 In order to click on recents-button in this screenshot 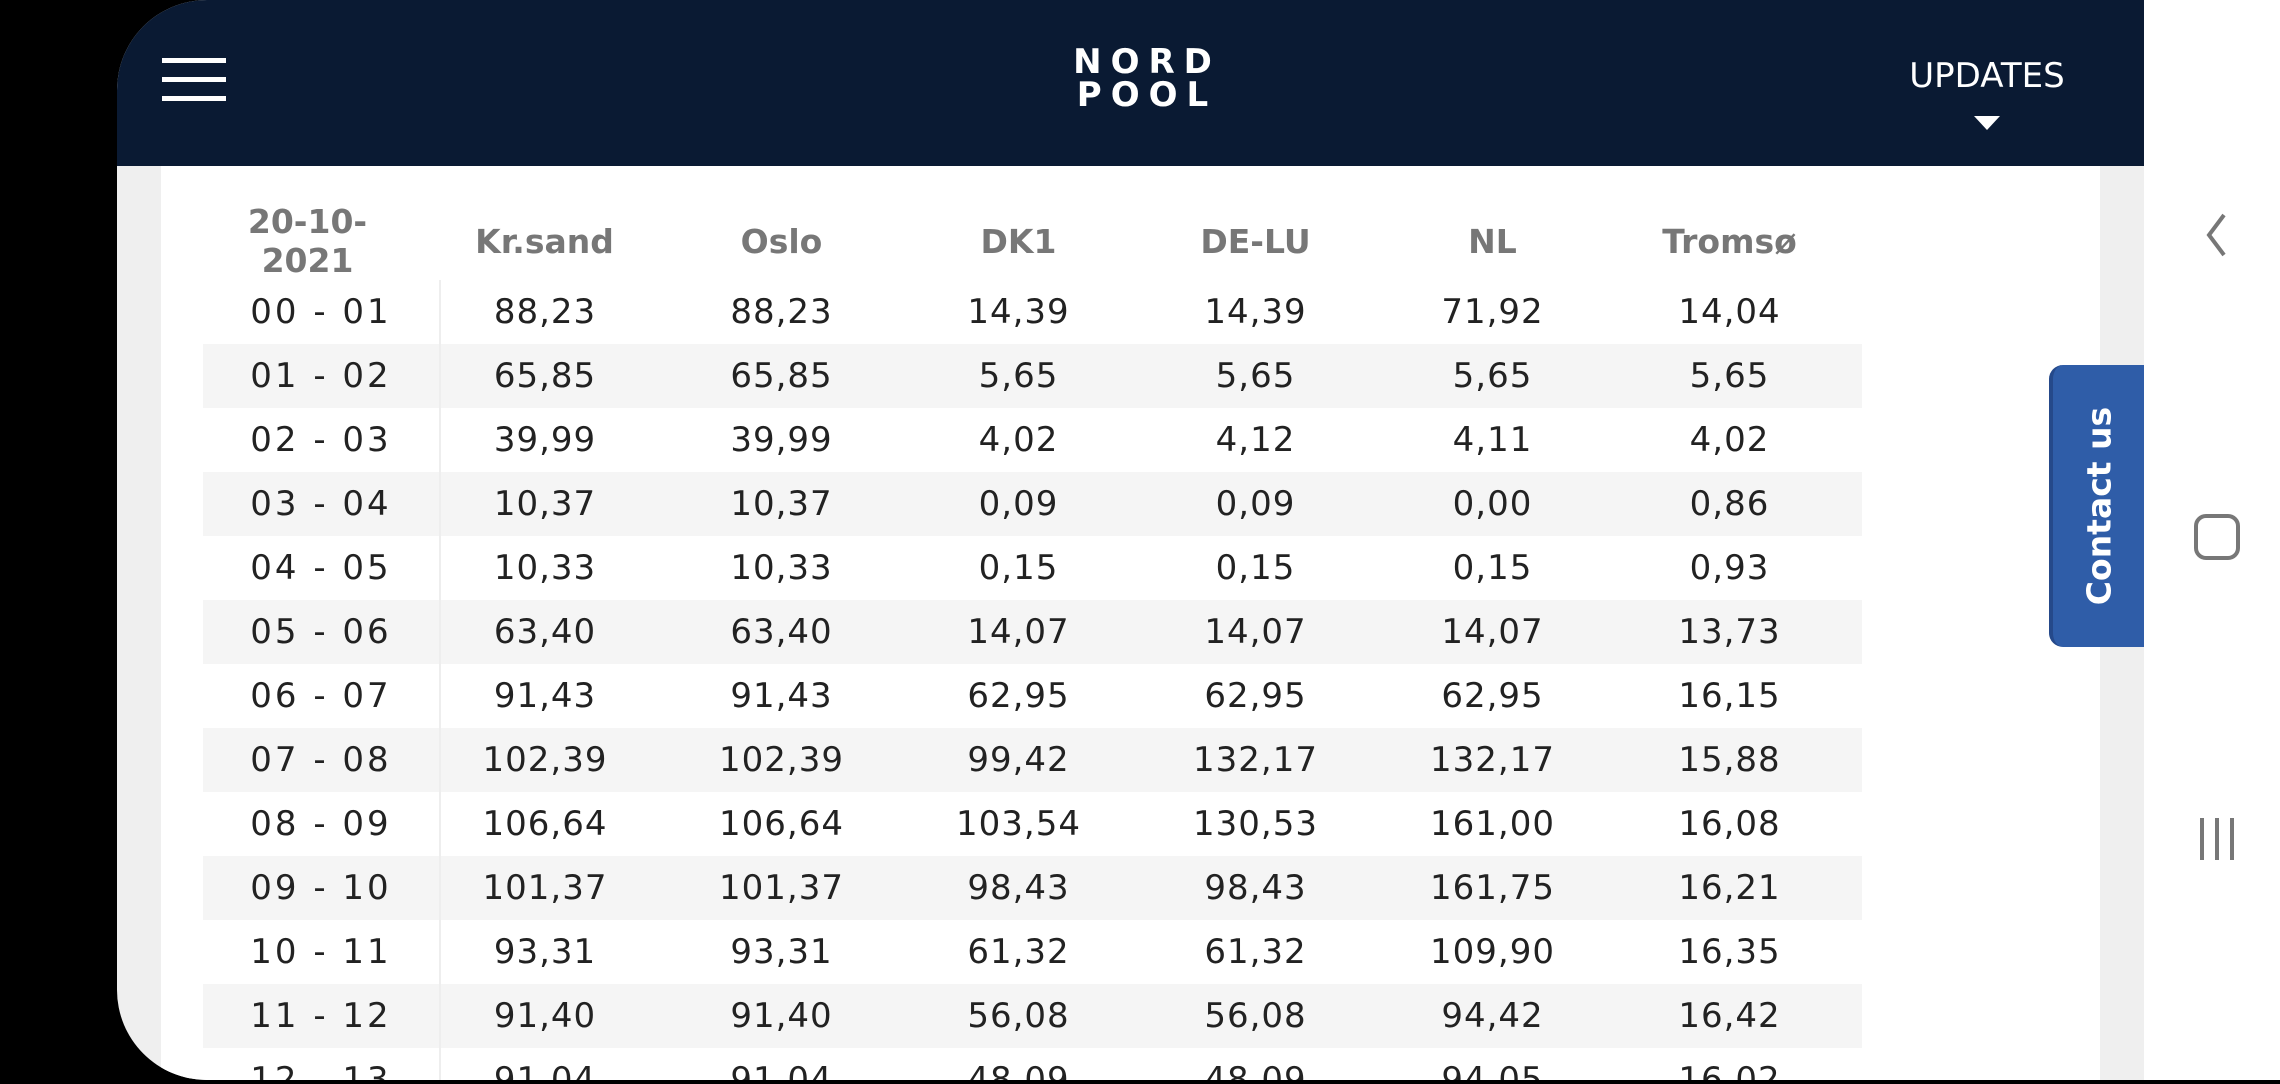, I will do `click(2217, 839)`.